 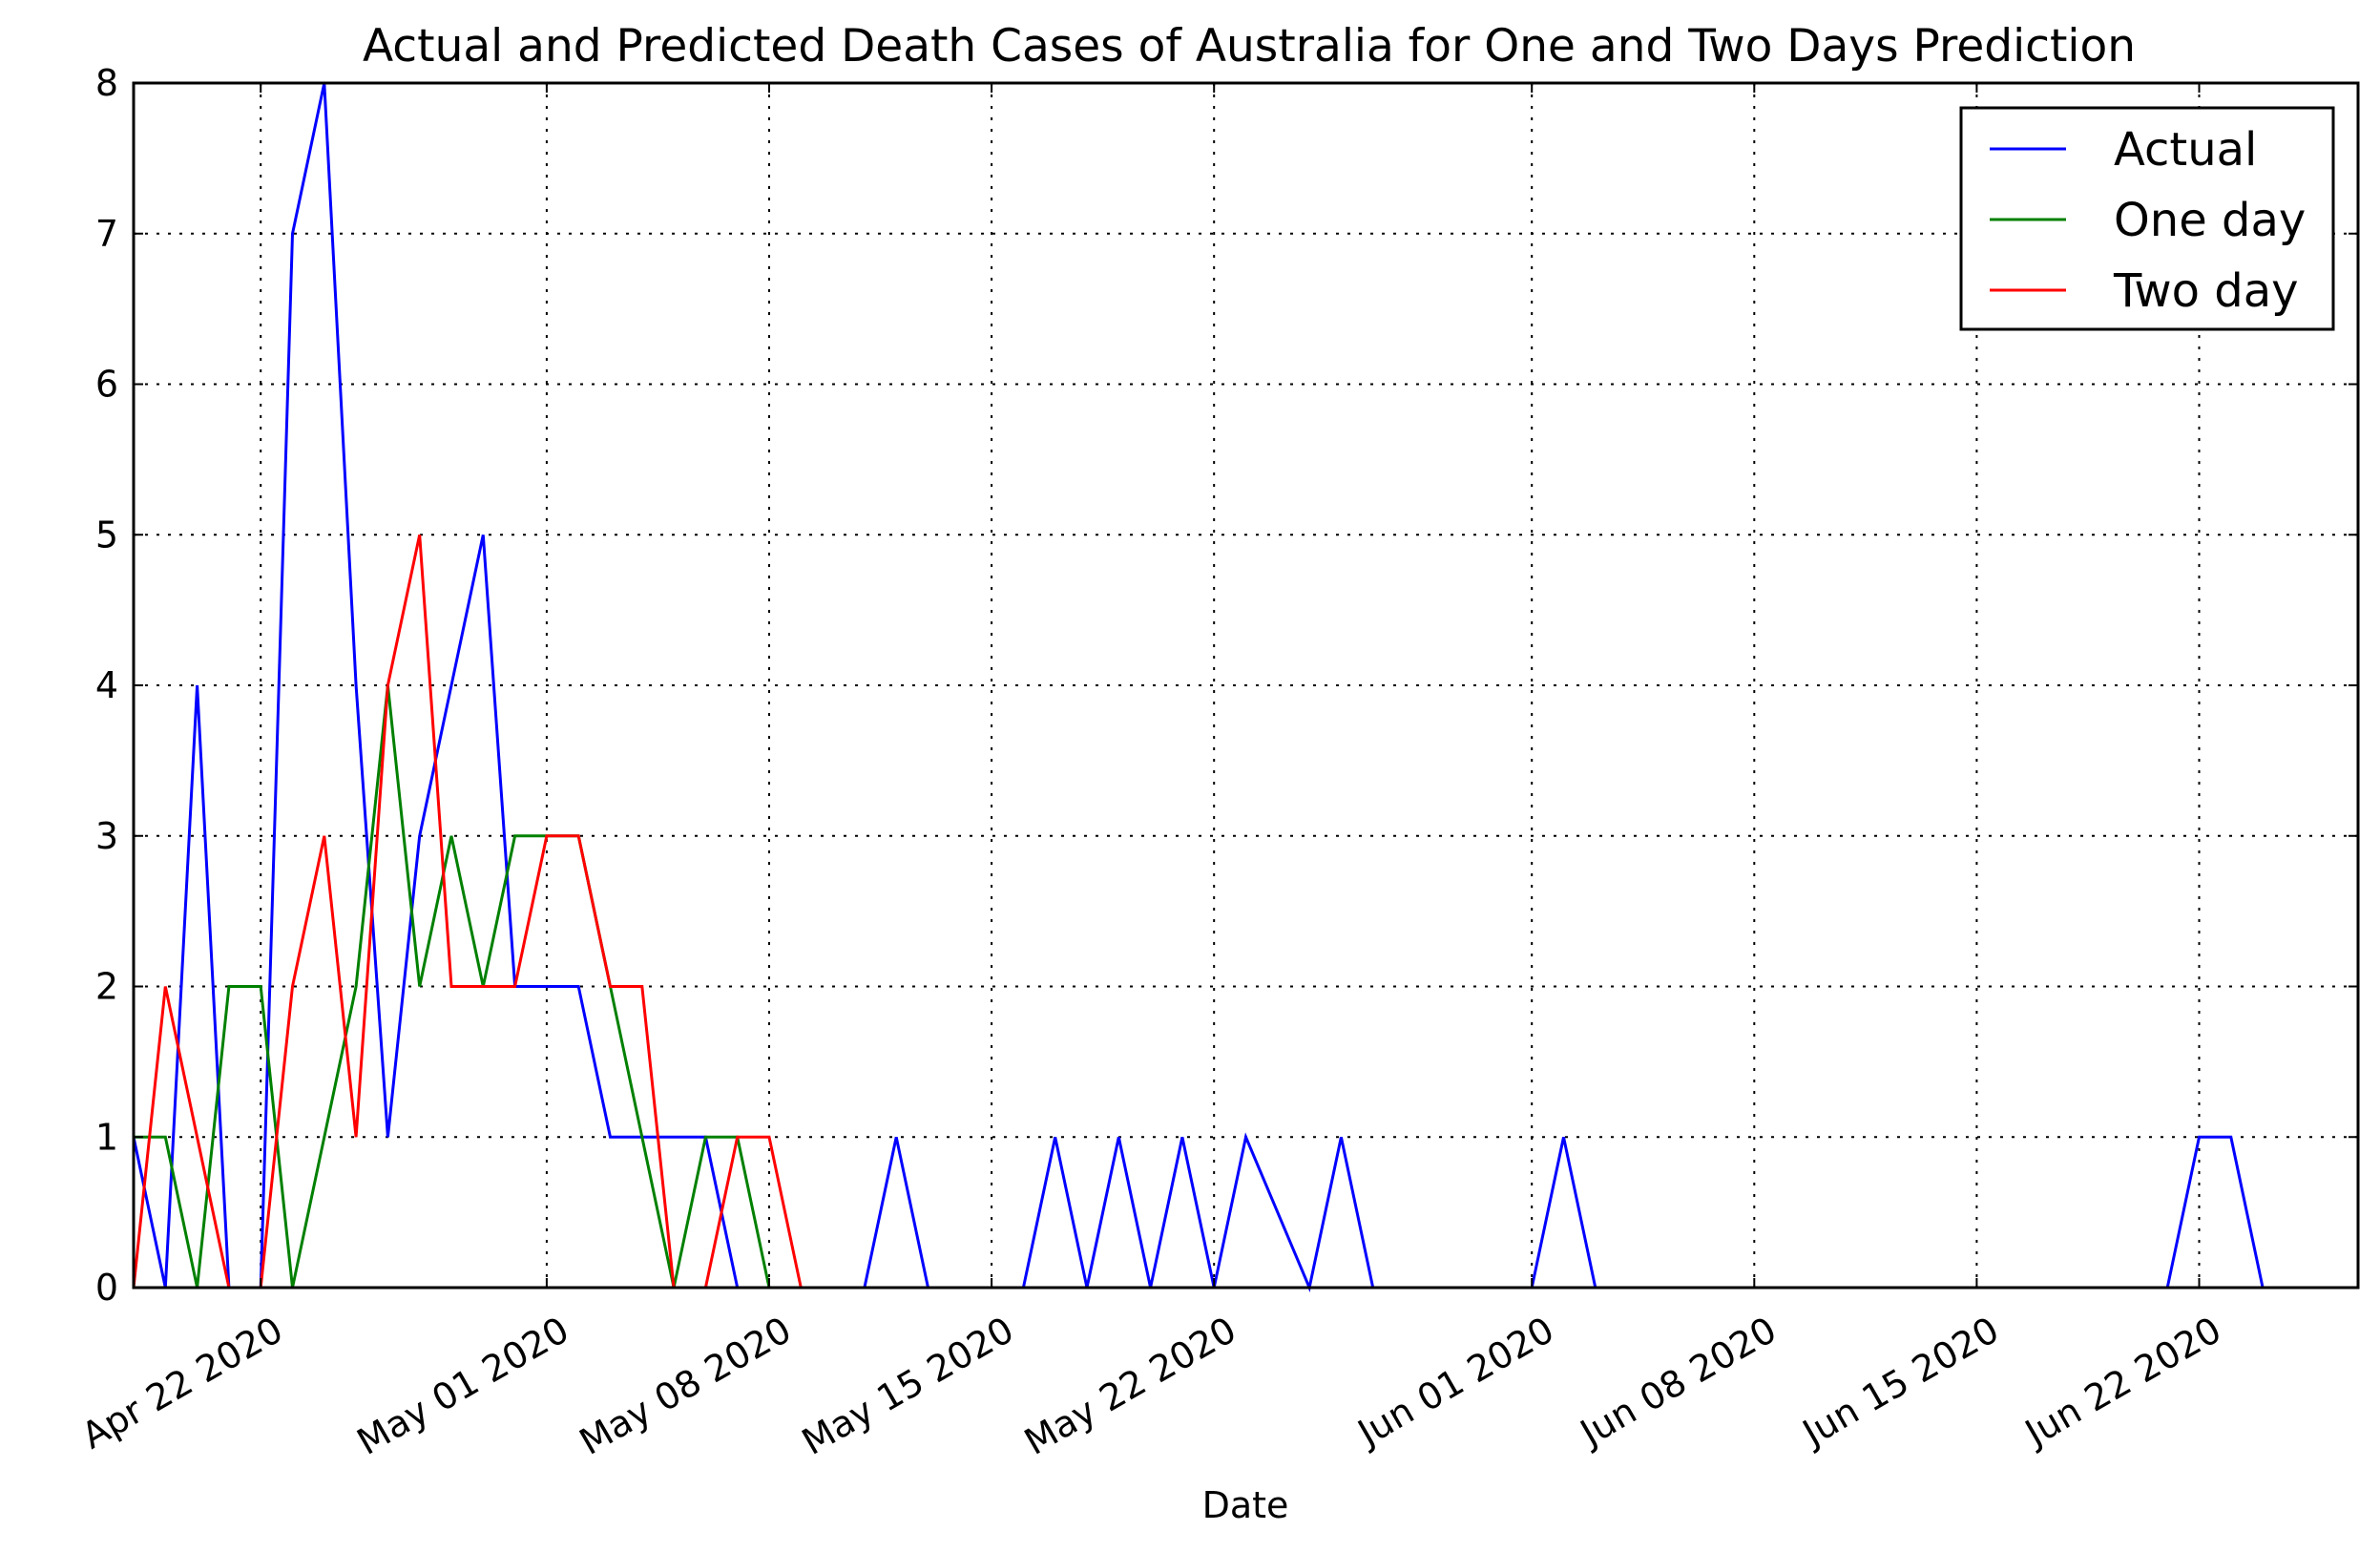 What do you see at coordinates (2185, 150) in the screenshot?
I see `legend-label: Actual` at bounding box center [2185, 150].